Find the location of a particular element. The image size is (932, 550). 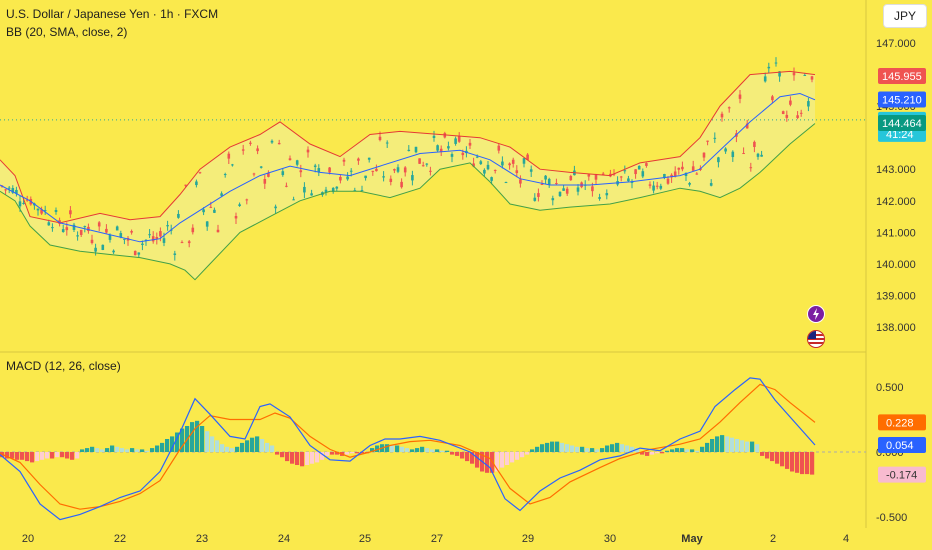

macd-indicator-legend: MACD (12, 26, close) is located at coordinates (63, 366).